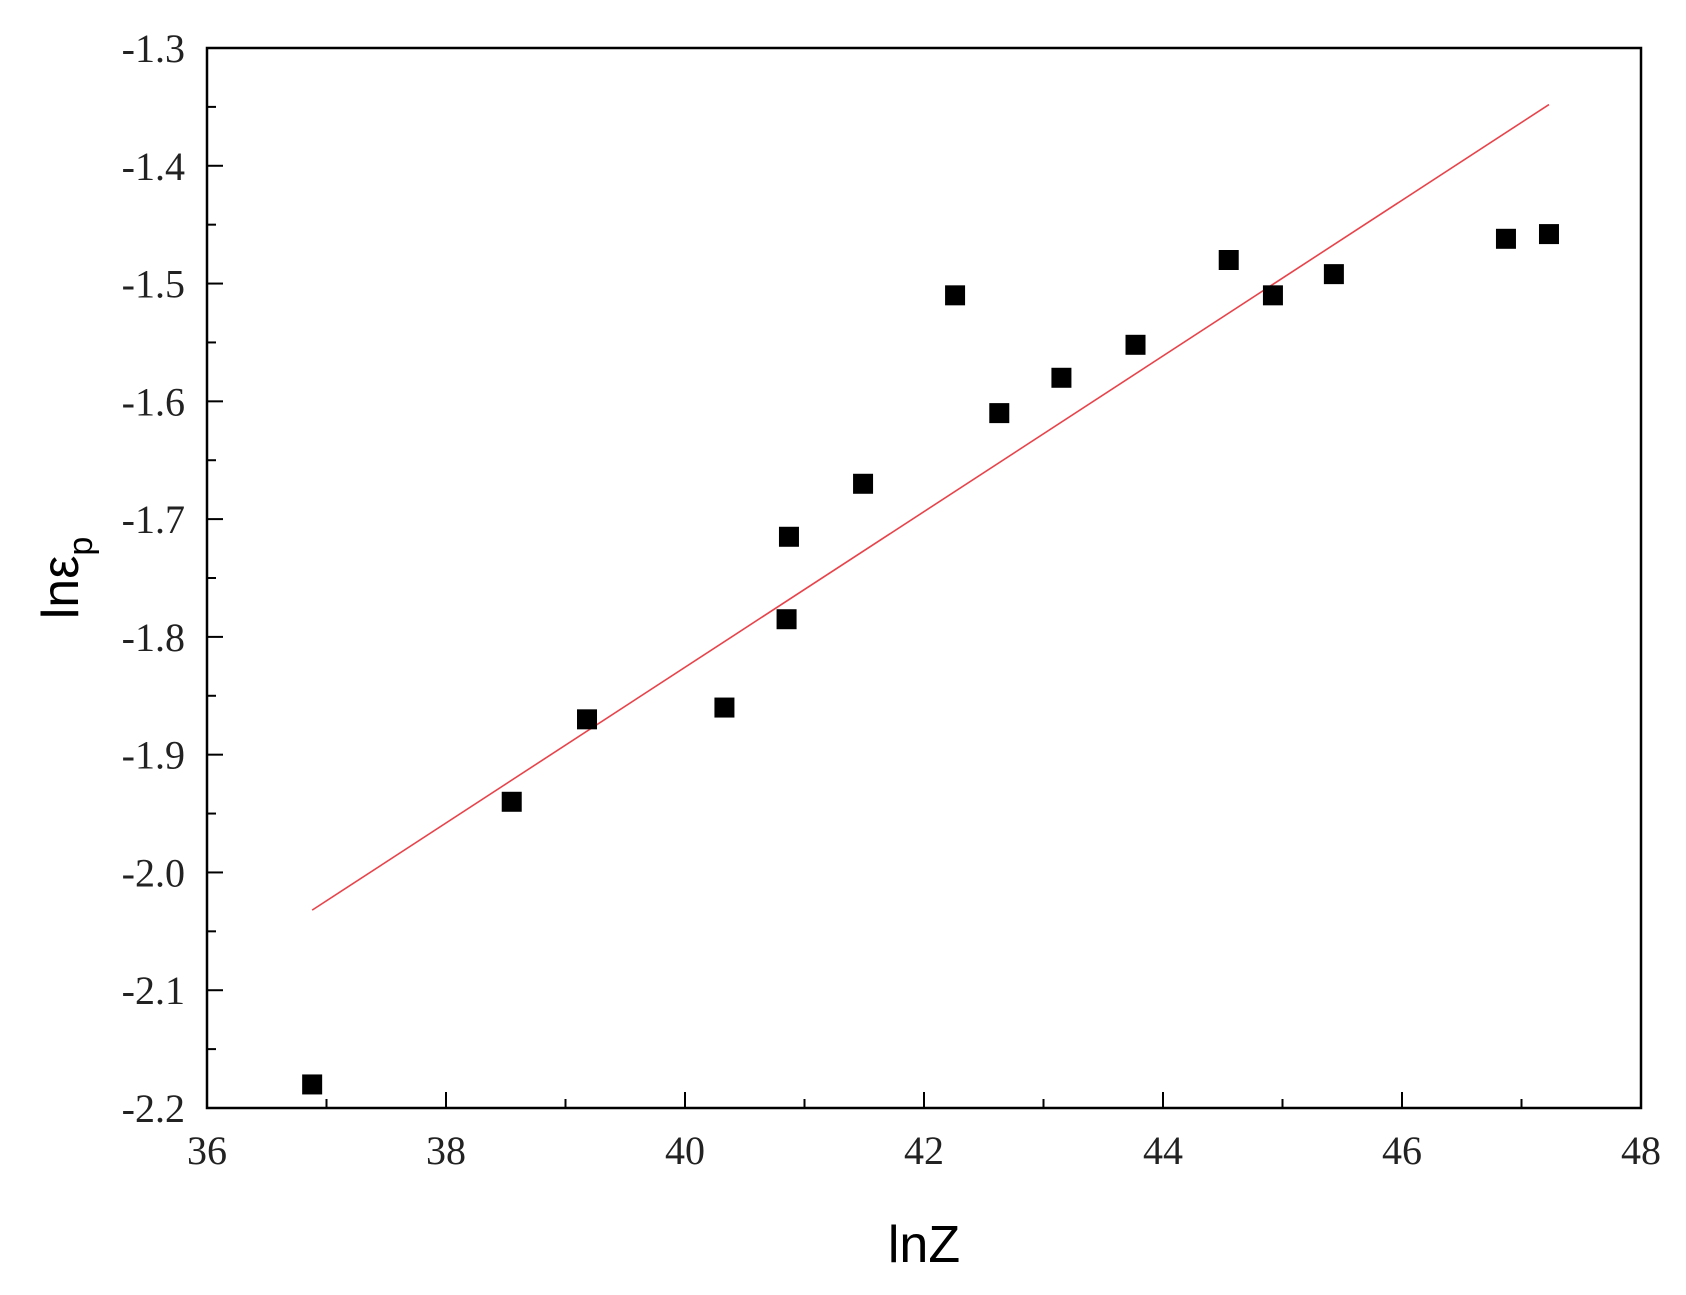 The image size is (1686, 1295). Describe the element at coordinates (153, 637) in the screenshot. I see `y-tick-label: -1.8` at that location.